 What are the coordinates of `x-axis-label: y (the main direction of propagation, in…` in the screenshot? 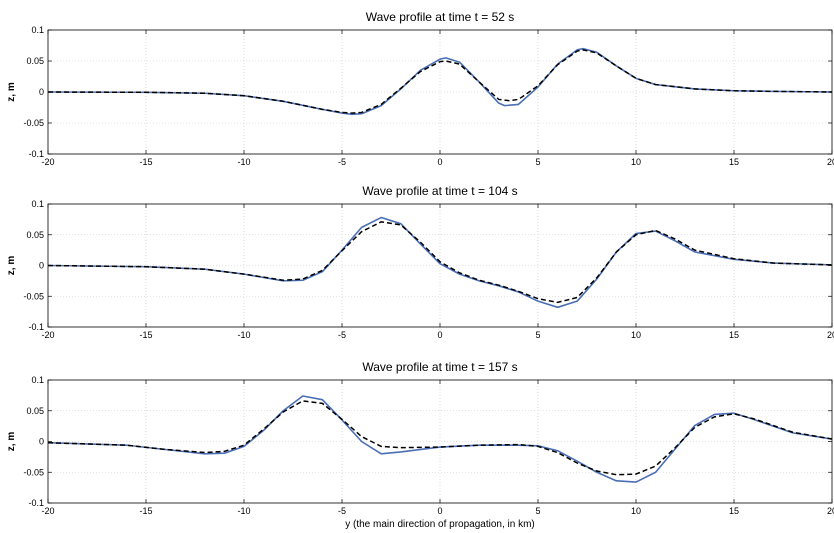 It's located at (440, 524).